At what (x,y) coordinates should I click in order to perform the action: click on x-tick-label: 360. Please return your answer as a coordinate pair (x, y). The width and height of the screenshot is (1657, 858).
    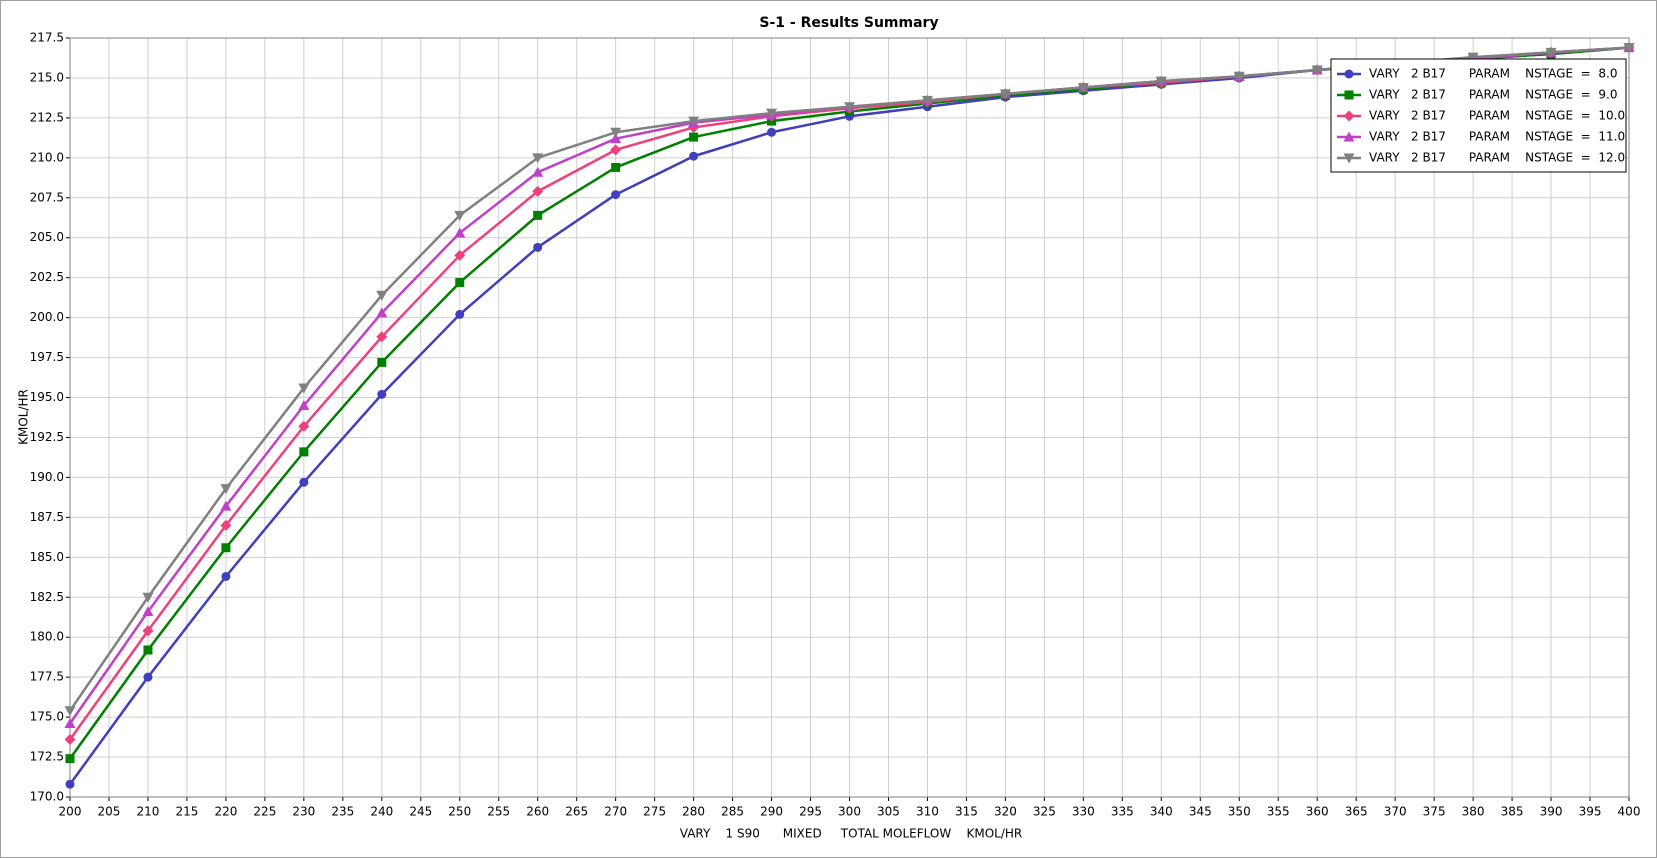
    Looking at the image, I should click on (1317, 812).